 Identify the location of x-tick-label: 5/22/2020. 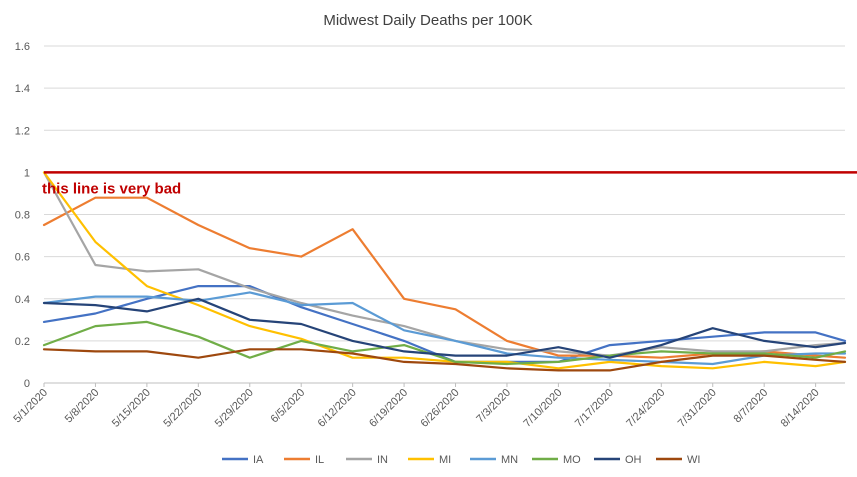
(182, 408).